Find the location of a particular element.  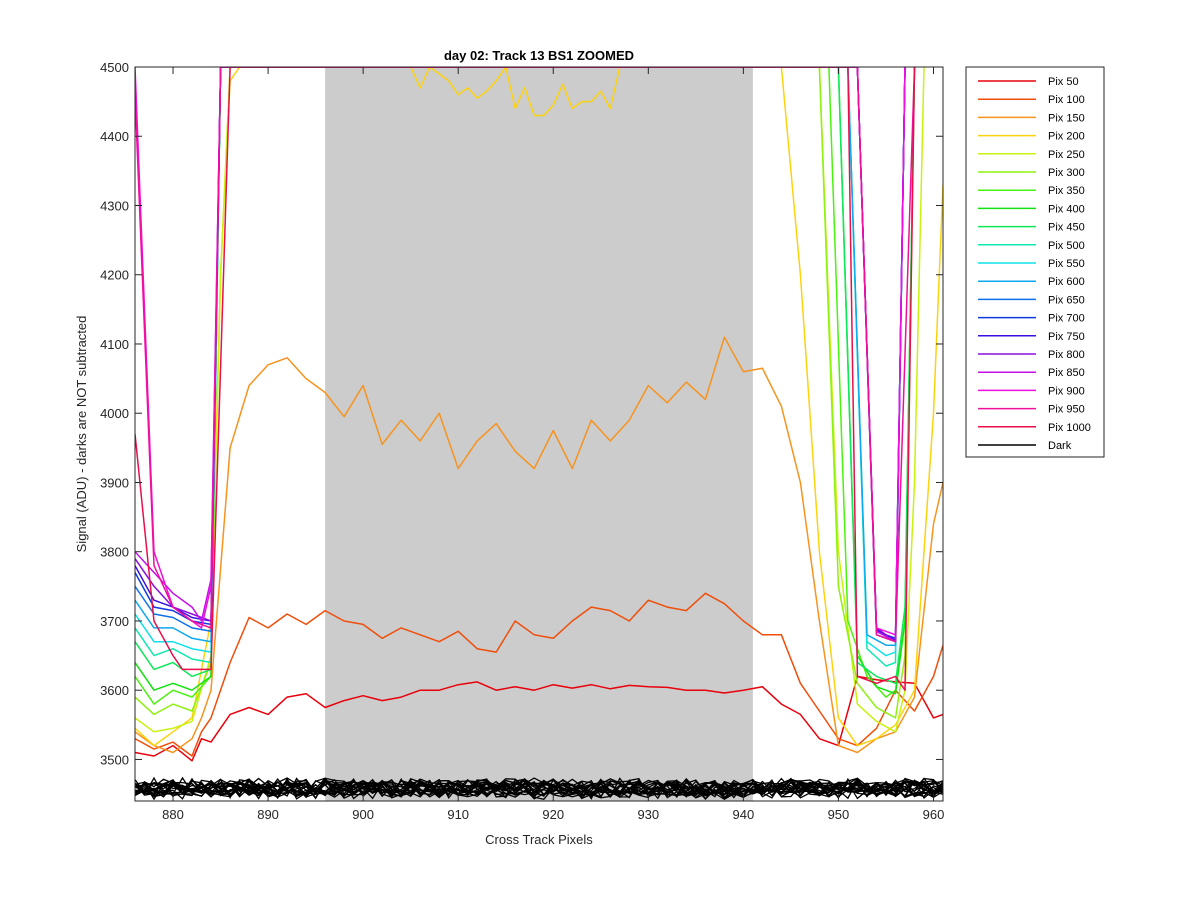

legend-label: Pix 950 is located at coordinates (1066, 410).